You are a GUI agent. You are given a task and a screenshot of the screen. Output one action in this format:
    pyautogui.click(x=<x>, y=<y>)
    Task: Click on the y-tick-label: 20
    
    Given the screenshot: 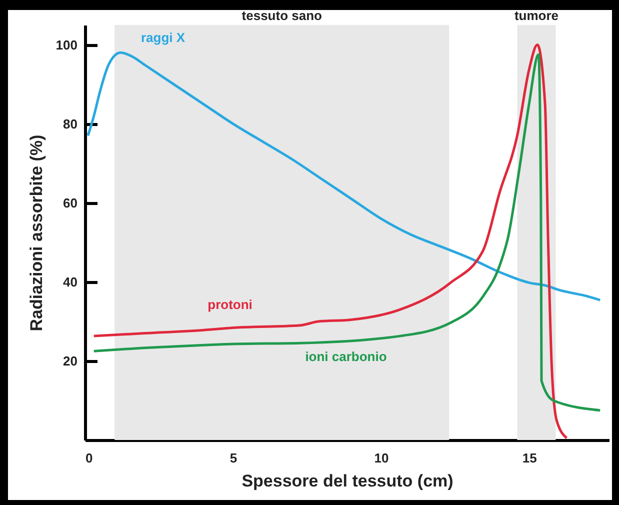 What is the action you would take?
    pyautogui.click(x=70, y=360)
    